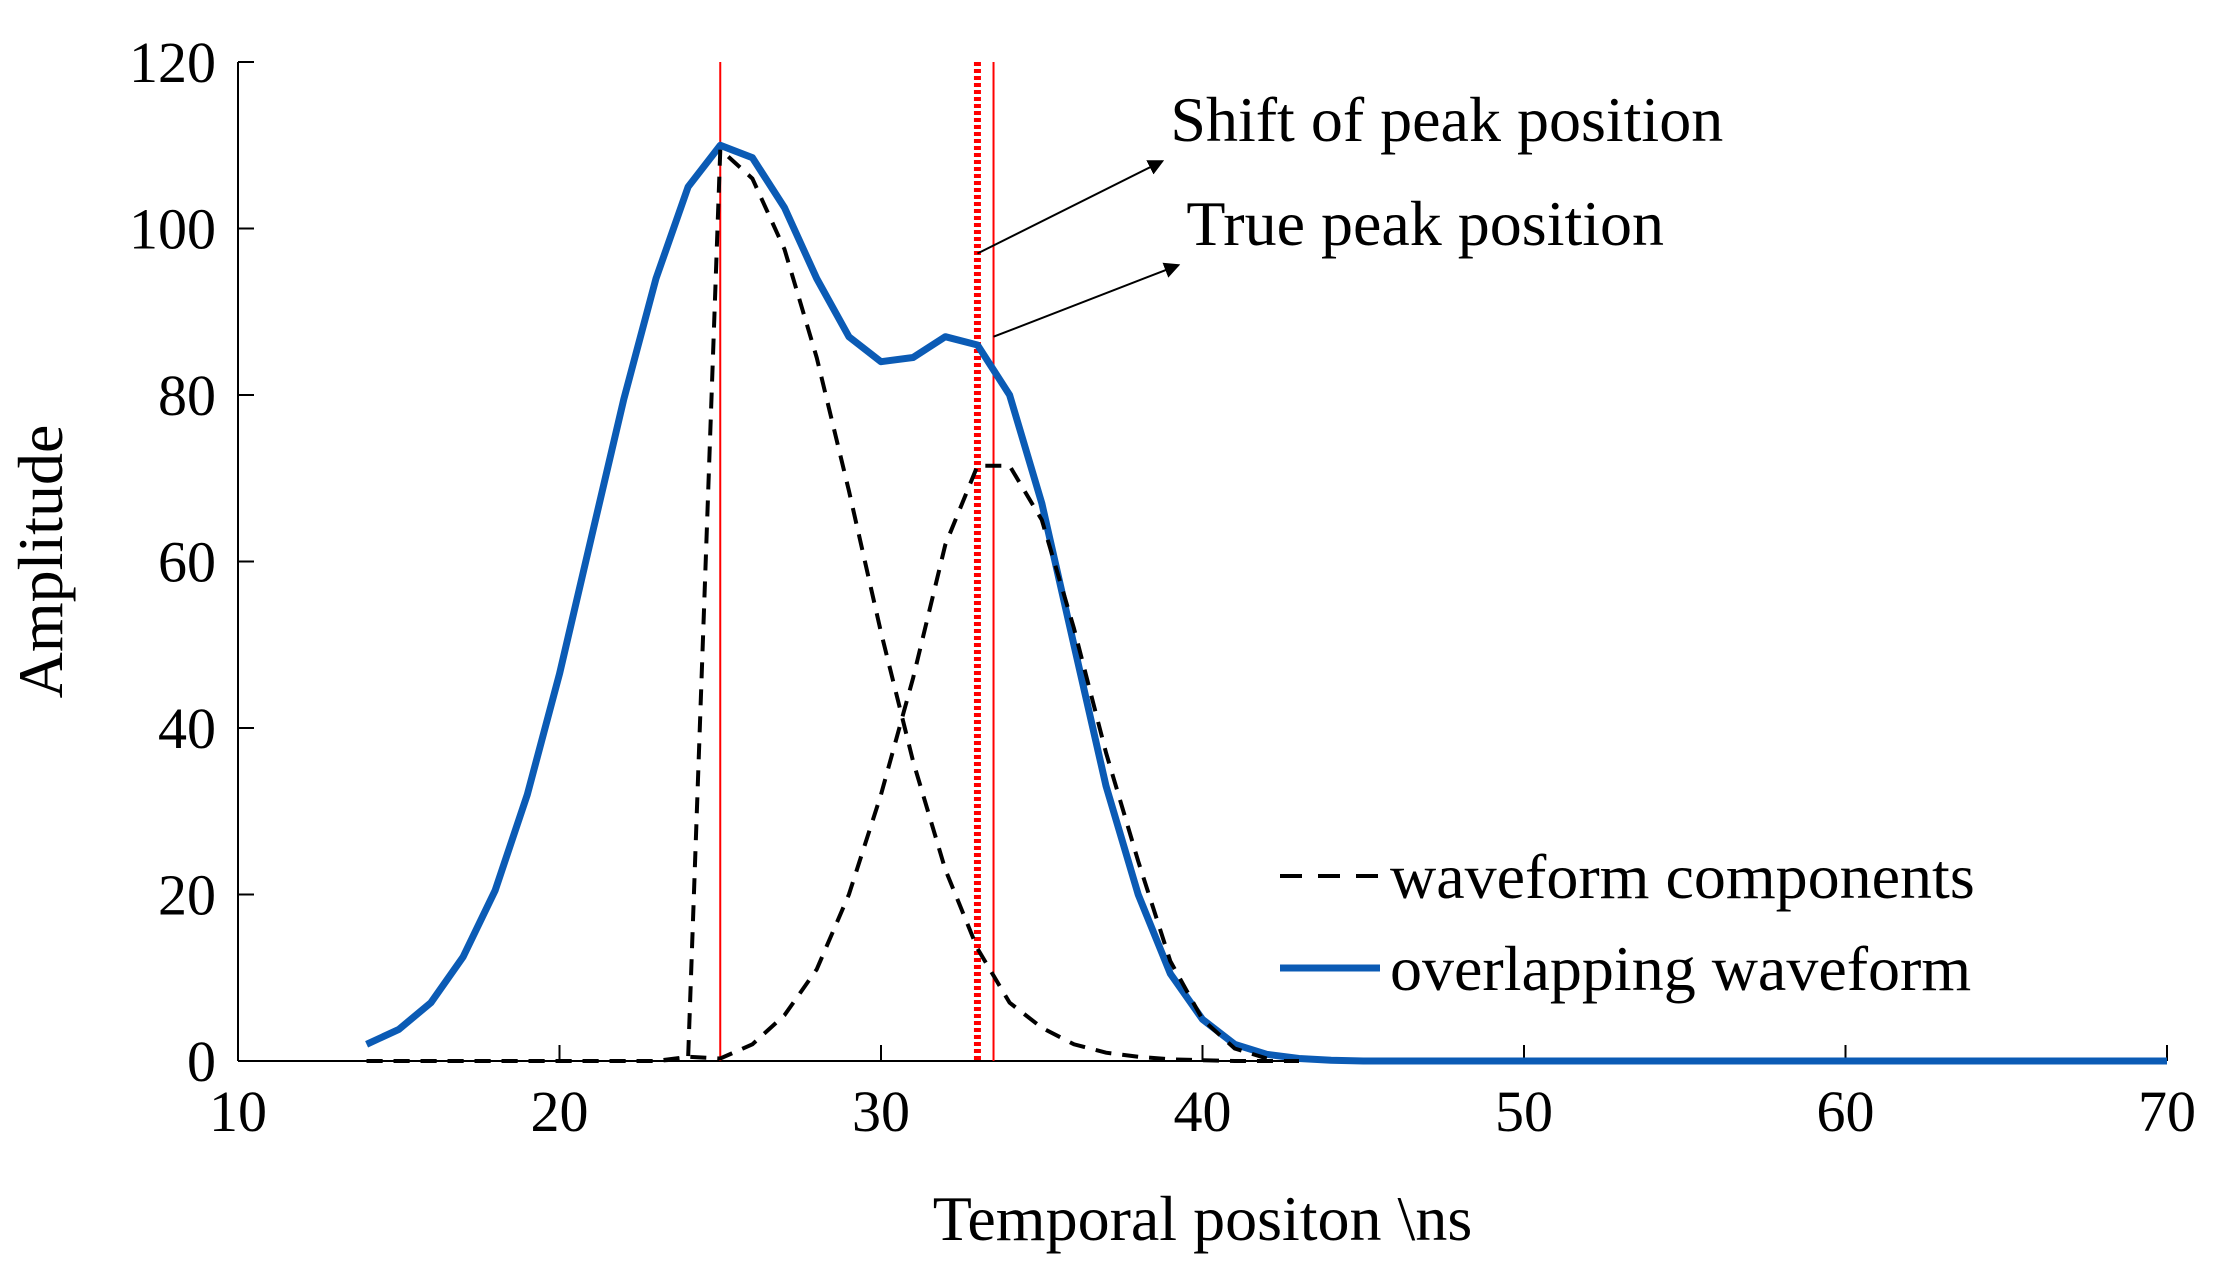 The image size is (2221, 1282). What do you see at coordinates (187, 395) in the screenshot?
I see `y-tick-label: 80` at bounding box center [187, 395].